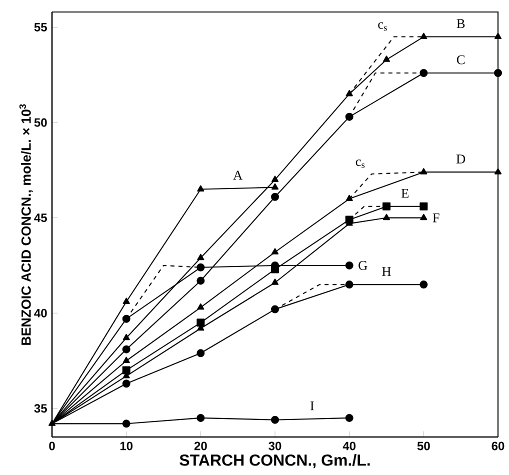 The height and width of the screenshot is (475, 509). What do you see at coordinates (238, 175) in the screenshot?
I see `series-label: A` at bounding box center [238, 175].